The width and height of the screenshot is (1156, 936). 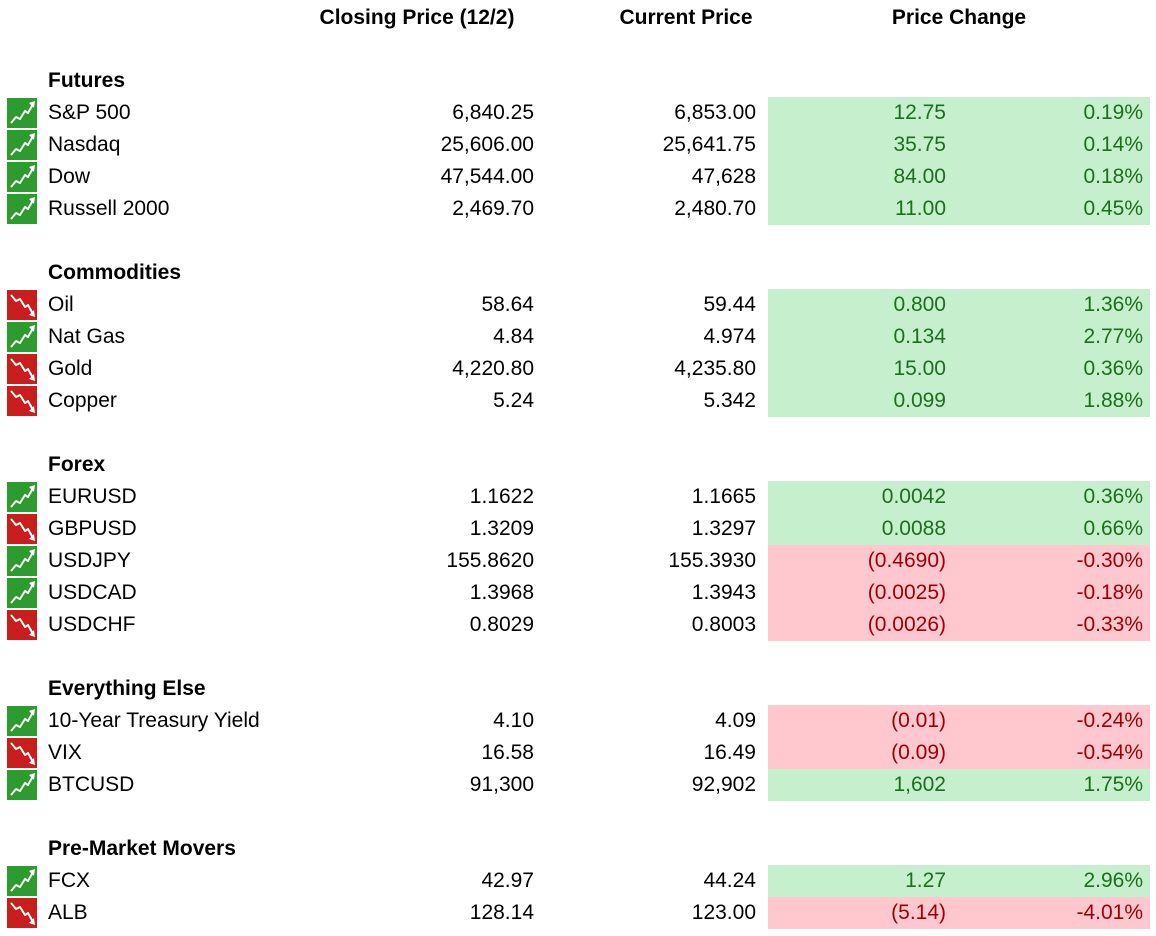 What do you see at coordinates (1109, 720) in the screenshot?
I see `price-change-percent: -0.24%` at bounding box center [1109, 720].